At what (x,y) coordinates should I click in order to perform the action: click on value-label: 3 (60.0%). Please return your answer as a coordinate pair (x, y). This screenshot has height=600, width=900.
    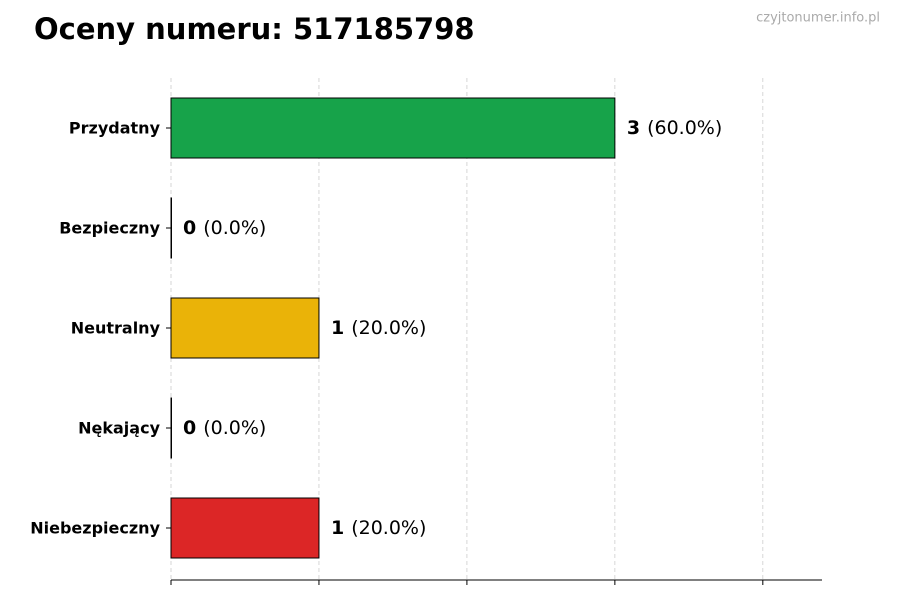
    Looking at the image, I should click on (674, 128).